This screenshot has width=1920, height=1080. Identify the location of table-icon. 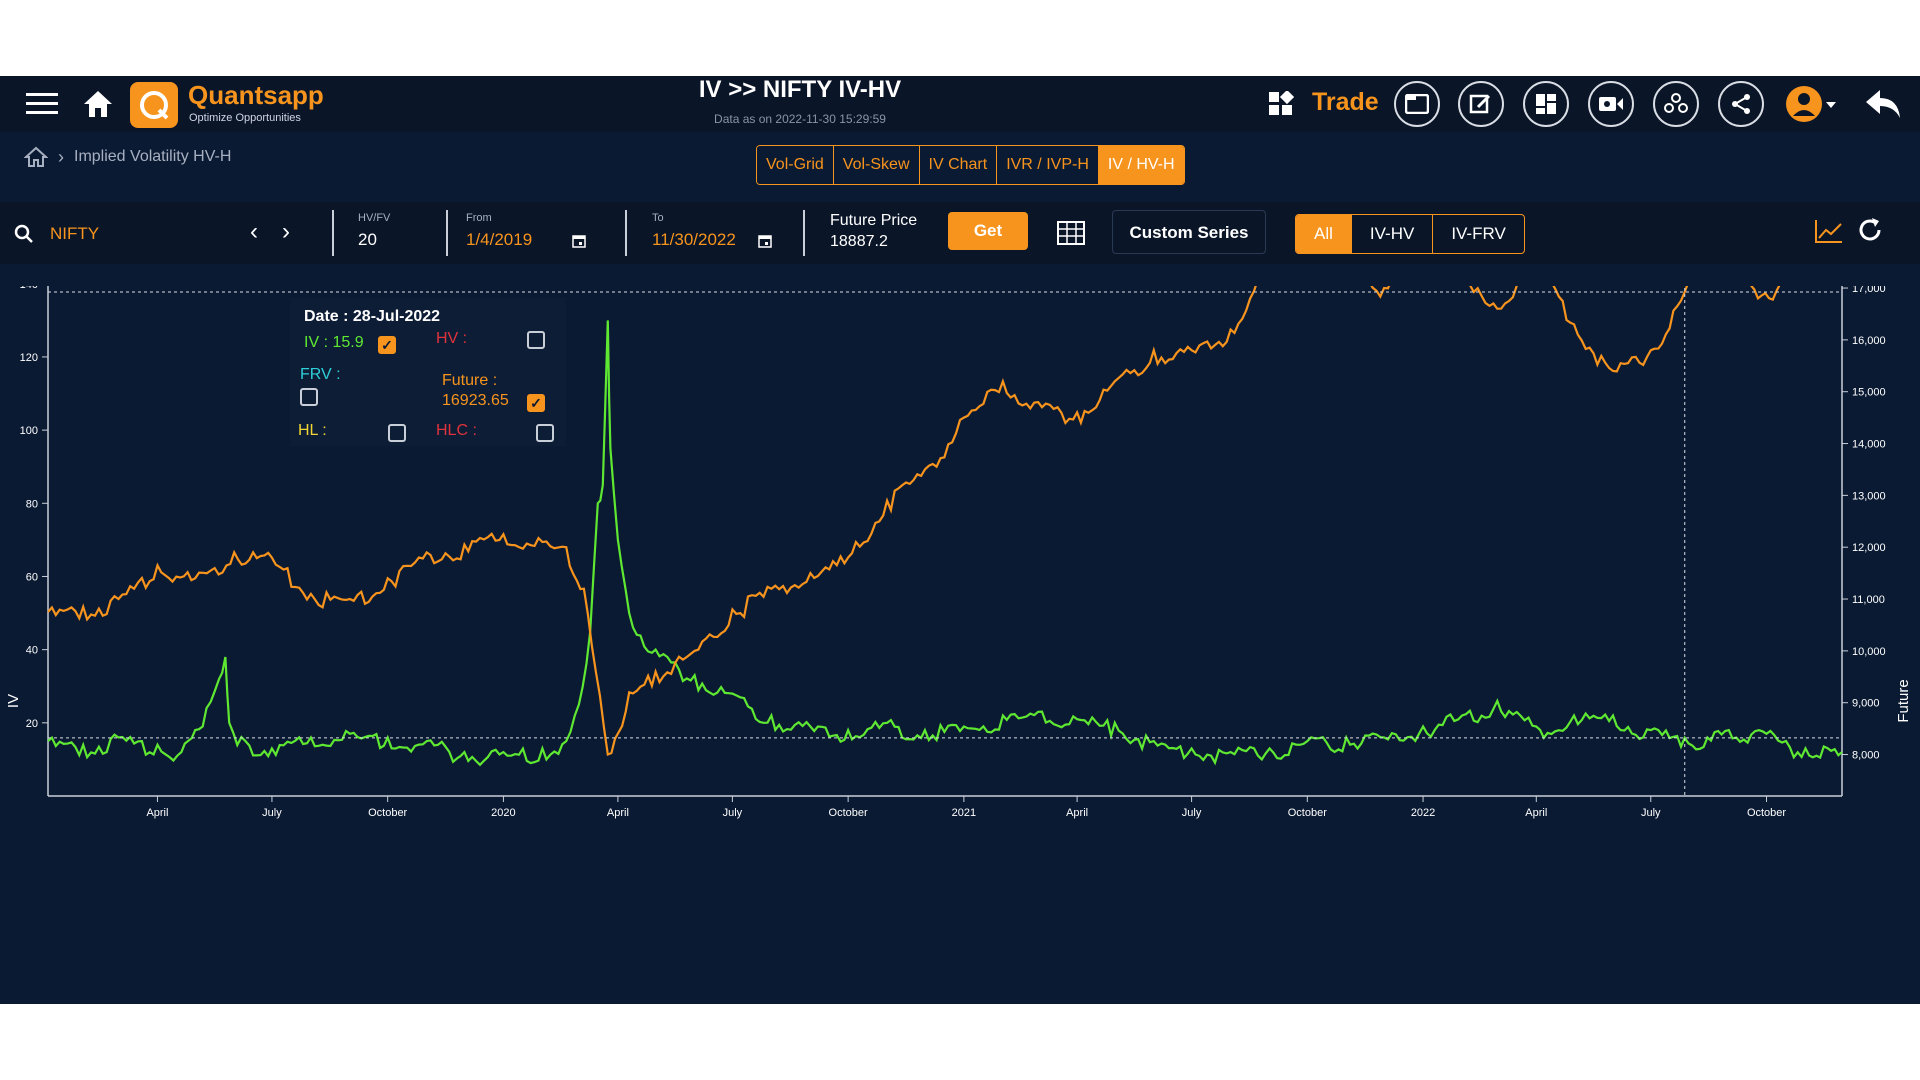
(1071, 233).